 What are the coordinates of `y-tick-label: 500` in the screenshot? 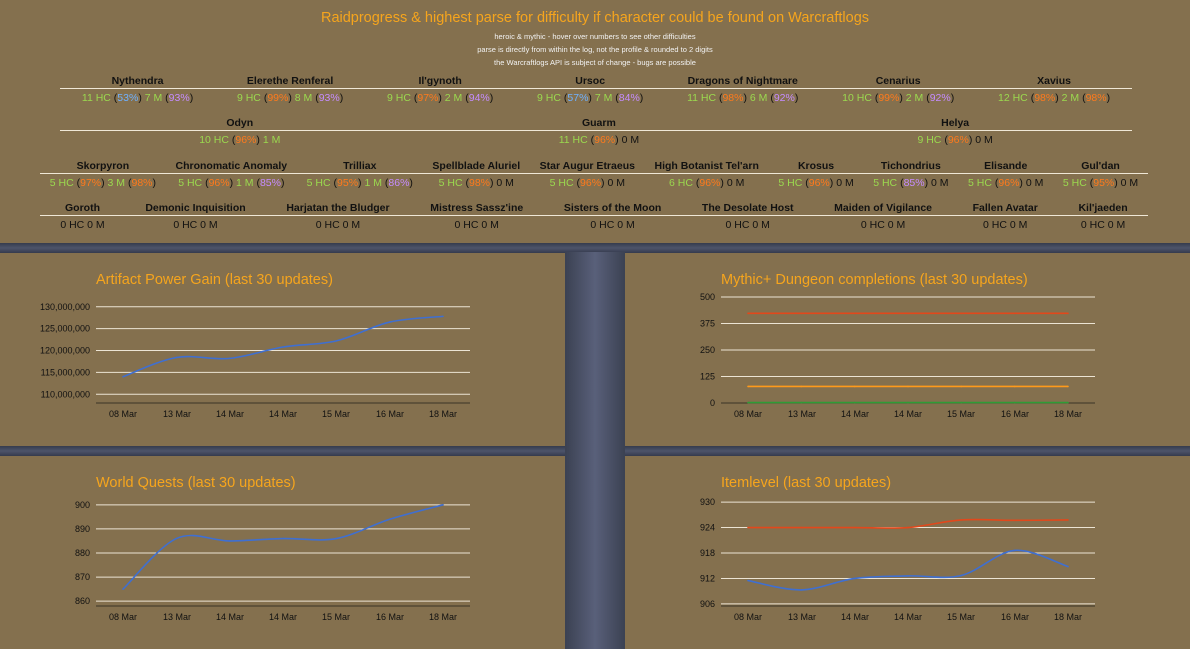 It's located at (707, 297).